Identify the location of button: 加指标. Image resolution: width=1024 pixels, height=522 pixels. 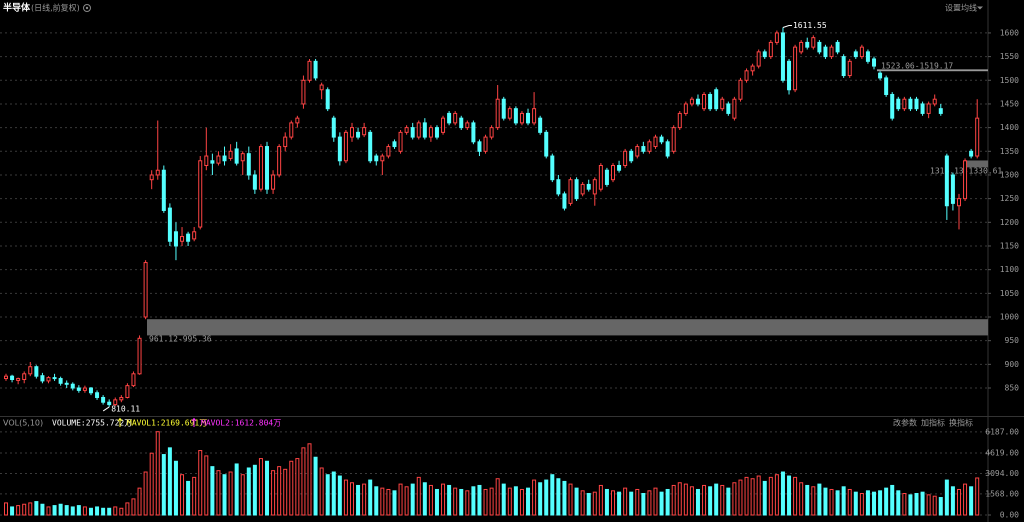
(933, 423).